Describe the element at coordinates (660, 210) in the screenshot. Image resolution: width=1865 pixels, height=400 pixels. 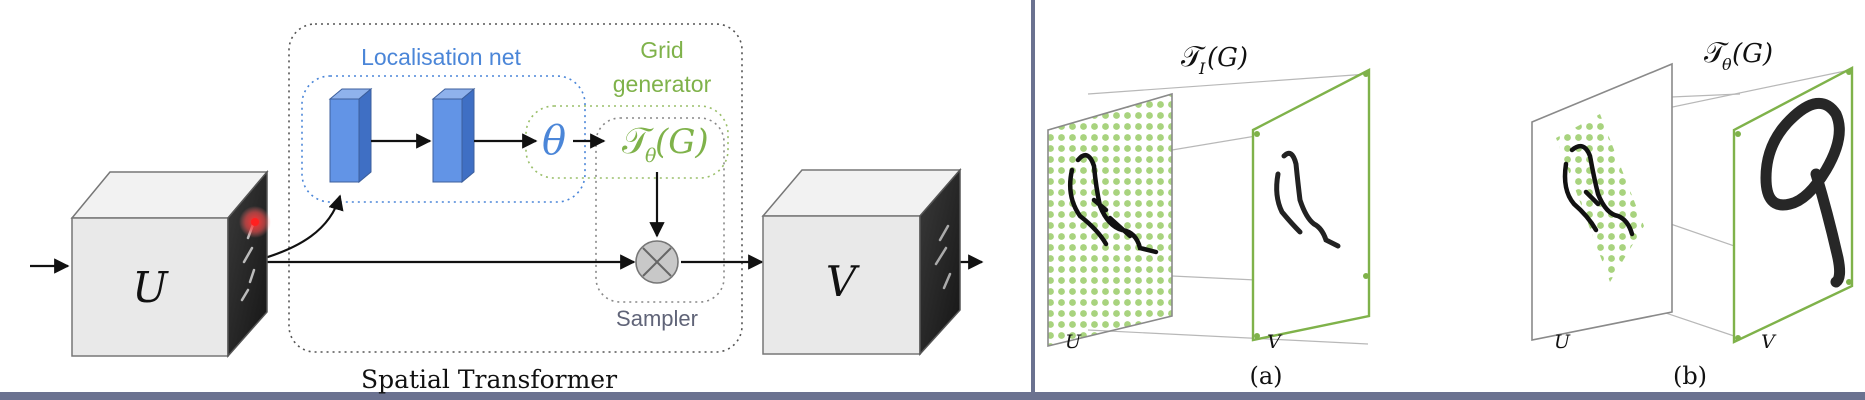
I see `sampler-region` at that location.